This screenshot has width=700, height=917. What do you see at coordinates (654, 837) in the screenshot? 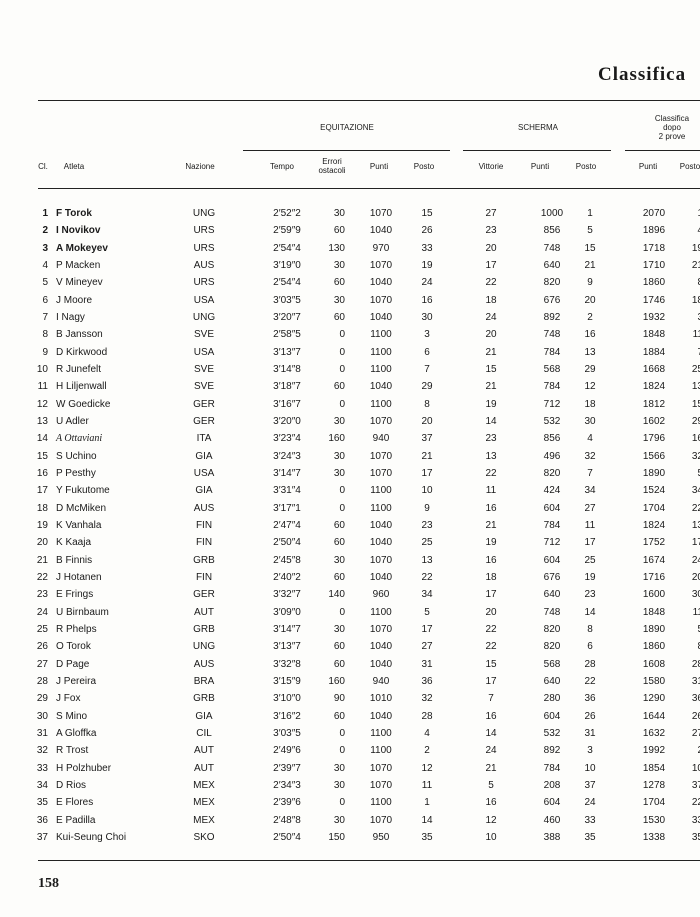
I see `table-cell: 1338` at bounding box center [654, 837].